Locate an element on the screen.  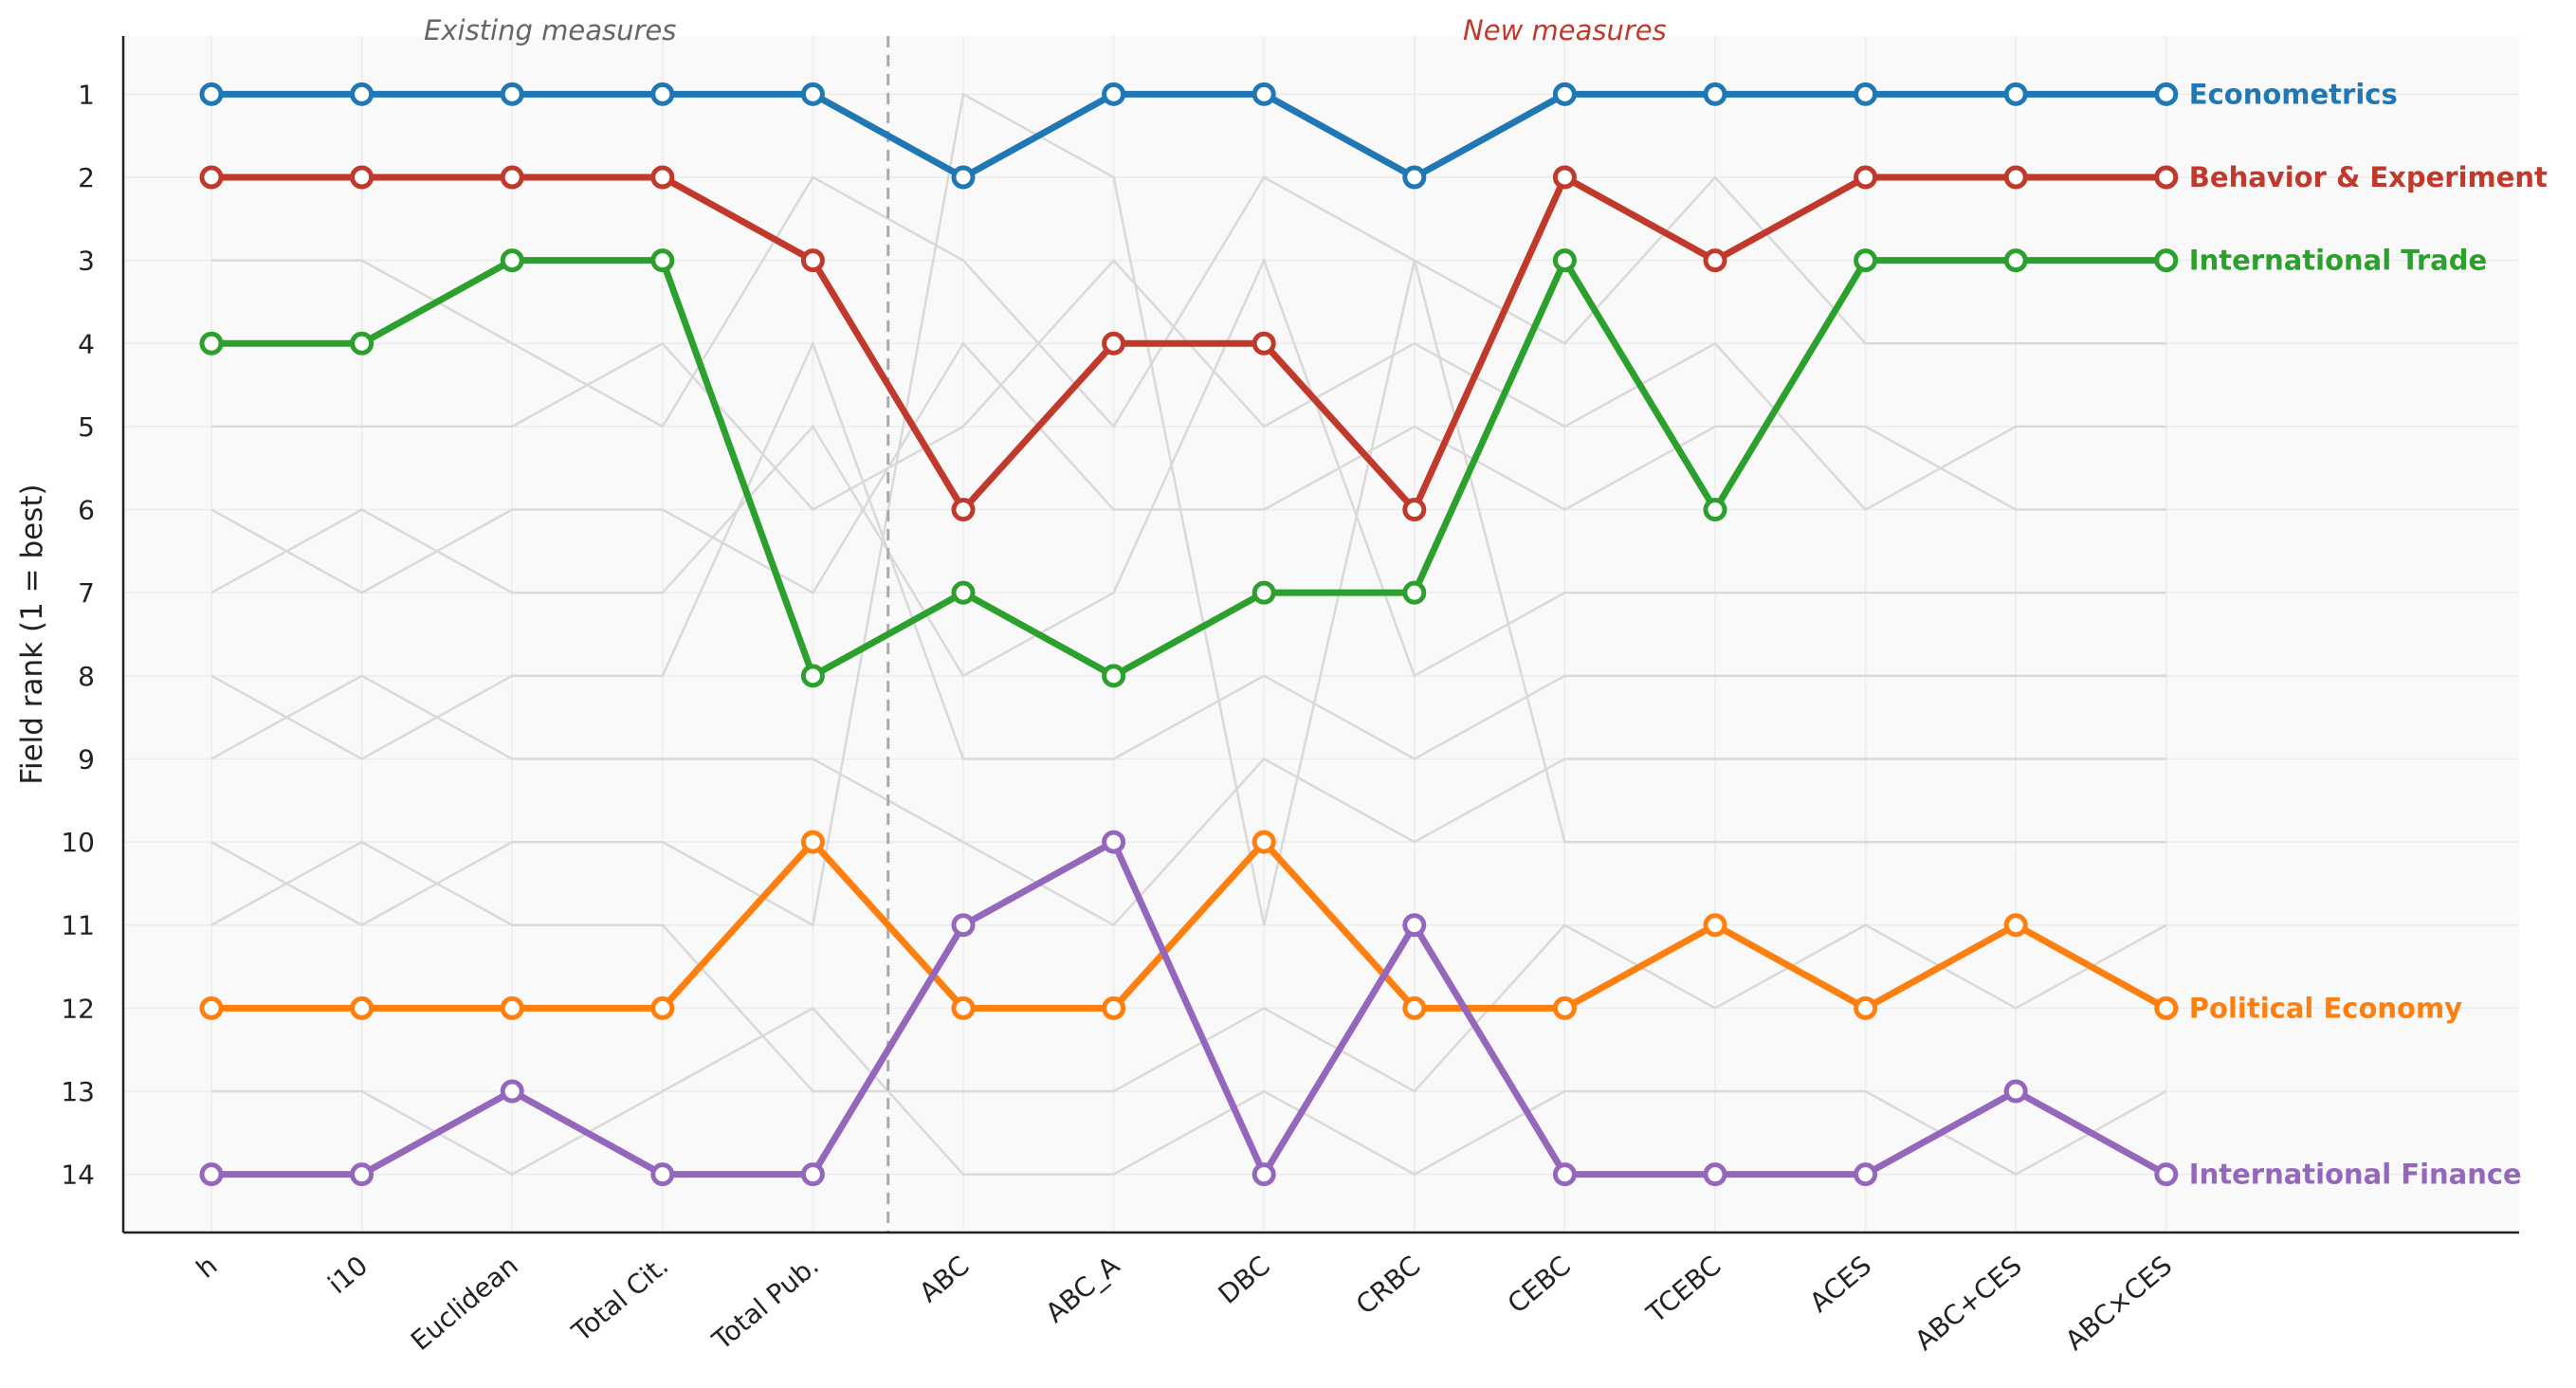
x-tick-label: ABC×CES is located at coordinates (2118, 1304).